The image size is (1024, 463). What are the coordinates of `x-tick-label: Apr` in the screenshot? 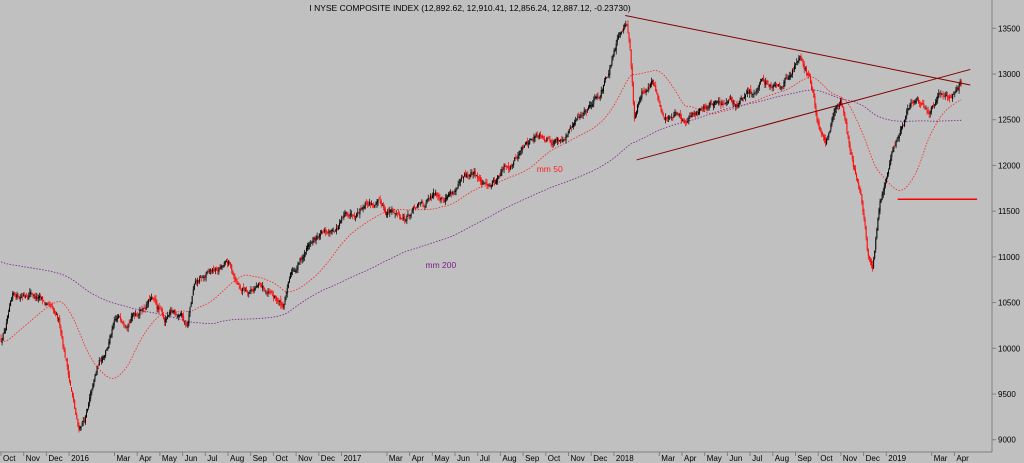 It's located at (962, 458).